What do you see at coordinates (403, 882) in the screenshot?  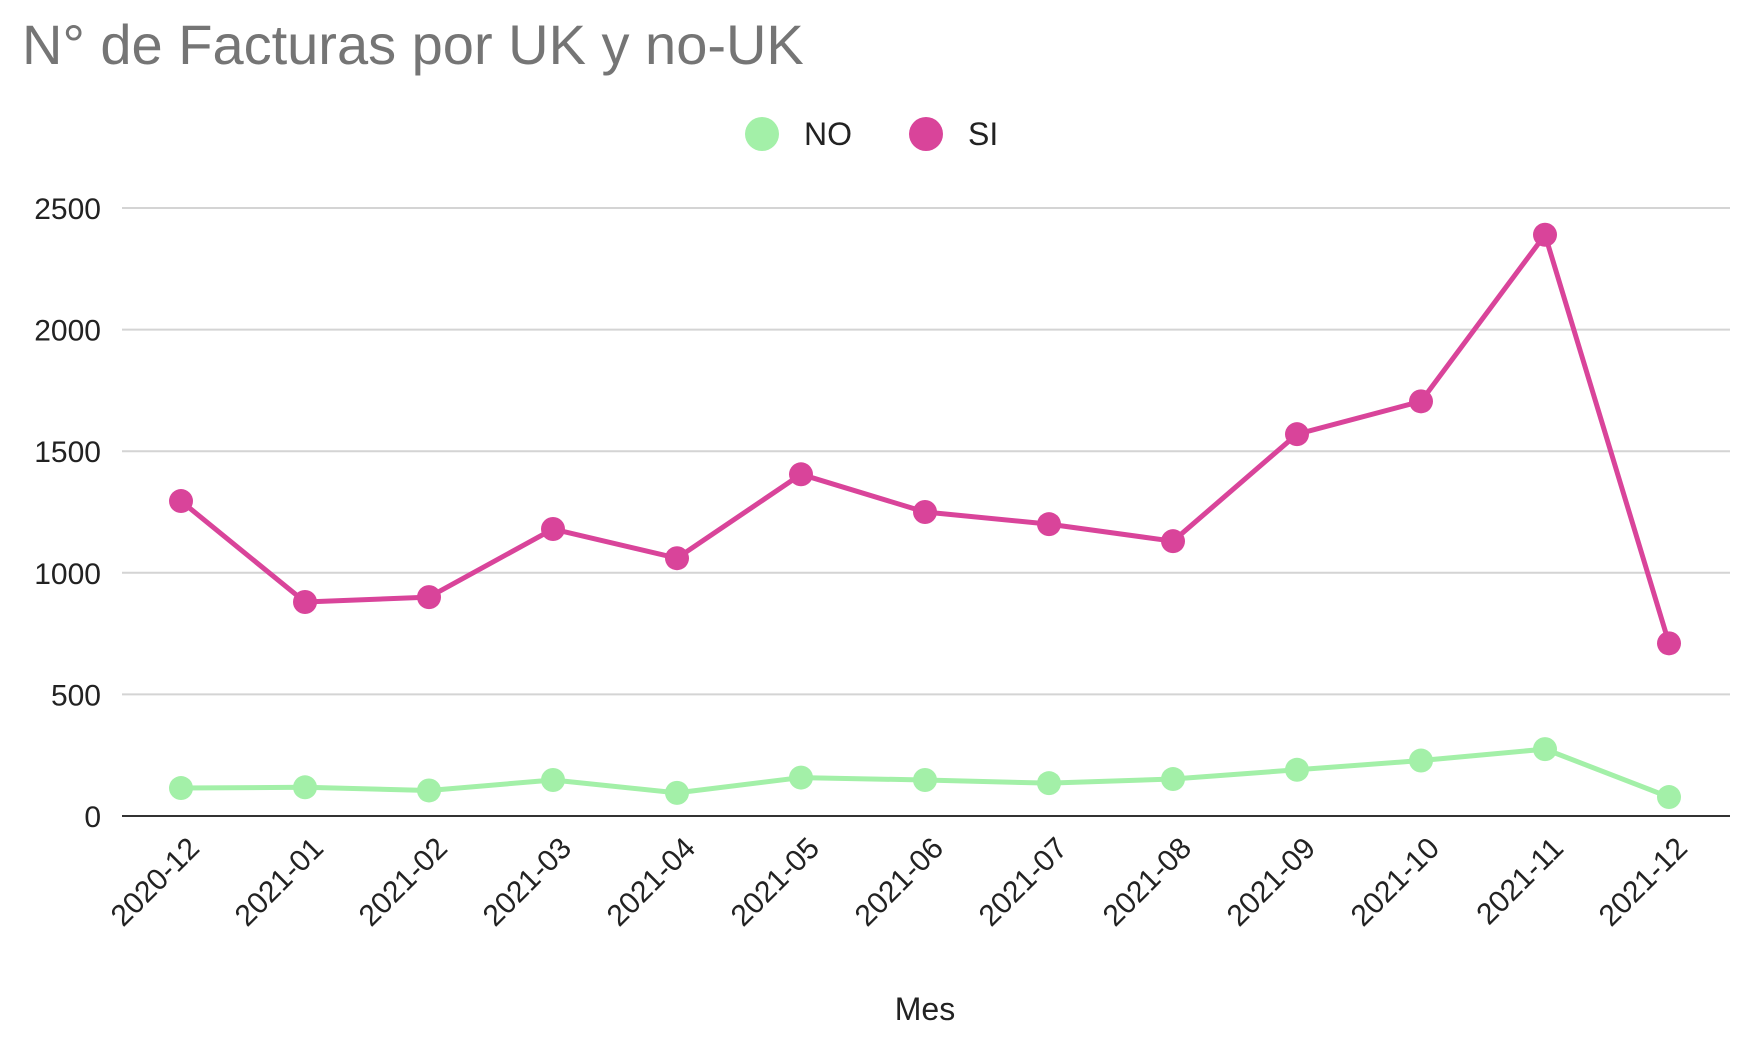 I see `x-tick-label: 2021-02` at bounding box center [403, 882].